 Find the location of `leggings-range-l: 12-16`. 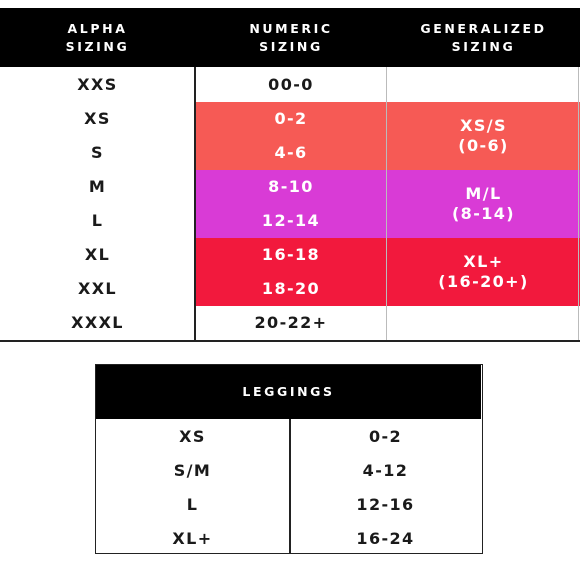

leggings-range-l: 12-16 is located at coordinates (385, 504).